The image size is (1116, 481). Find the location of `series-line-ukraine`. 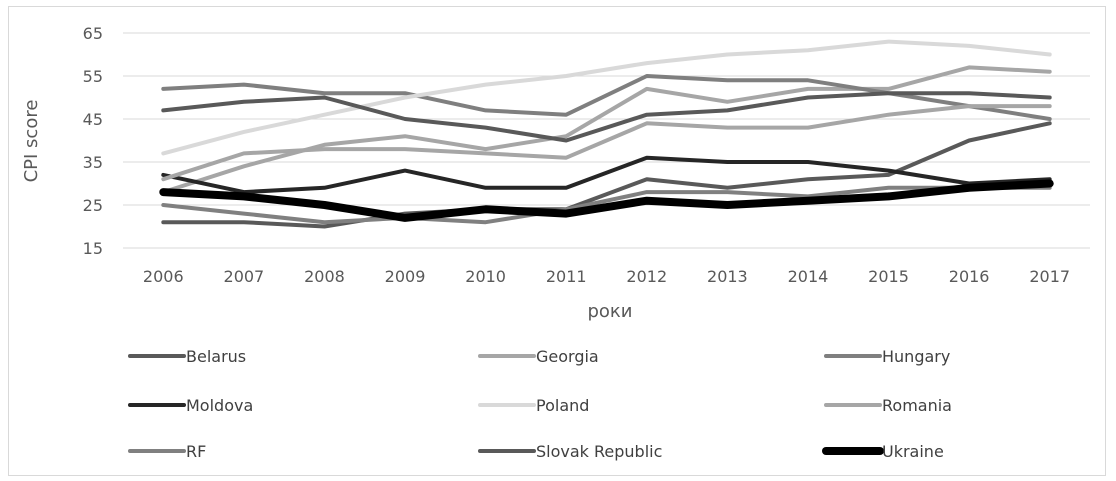

series-line-ukraine is located at coordinates (606, 200).